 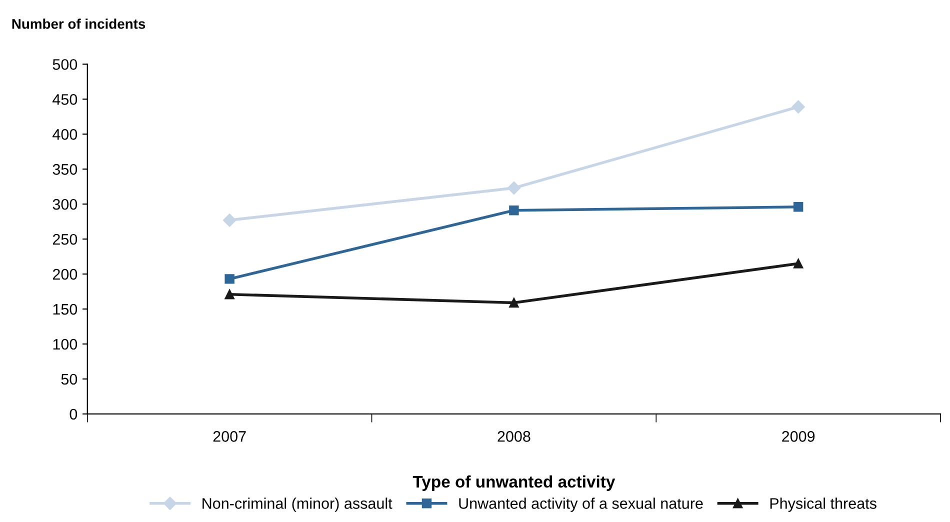 I want to click on y-tick-label: 350, so click(x=65, y=169).